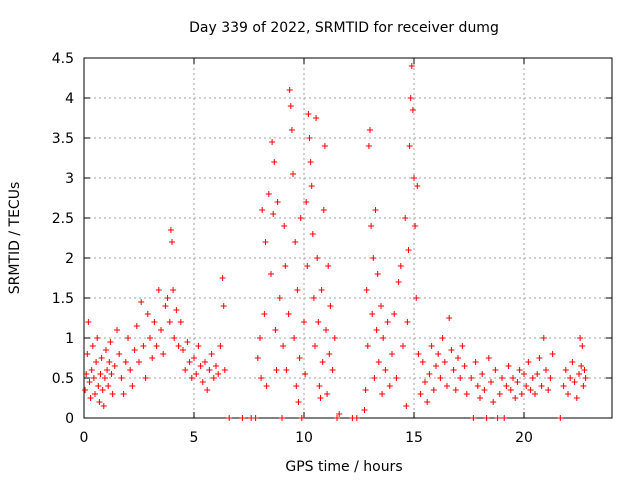 Image resolution: width=640 pixels, height=480 pixels. What do you see at coordinates (69, 339) in the screenshot?
I see `y-tick-label: 1` at bounding box center [69, 339].